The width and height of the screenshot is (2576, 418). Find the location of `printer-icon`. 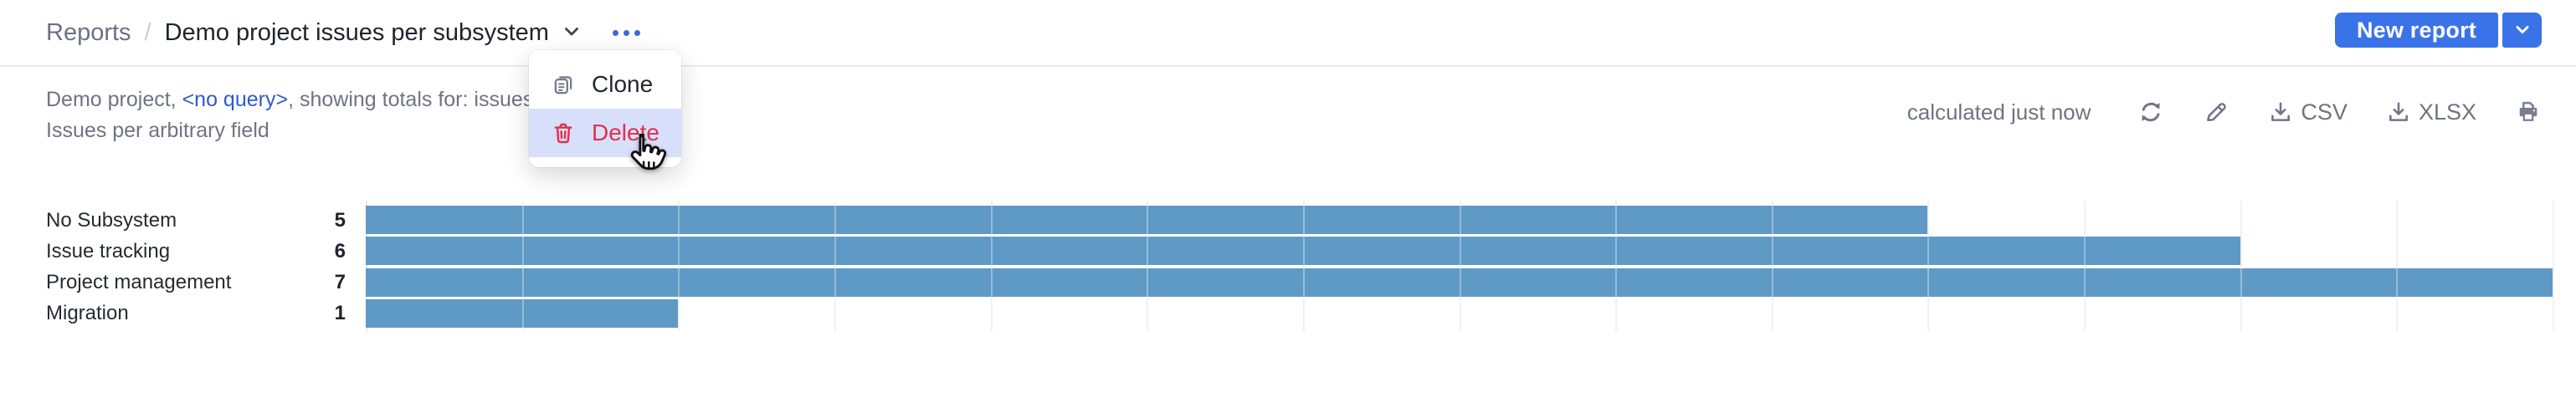

printer-icon is located at coordinates (2528, 112).